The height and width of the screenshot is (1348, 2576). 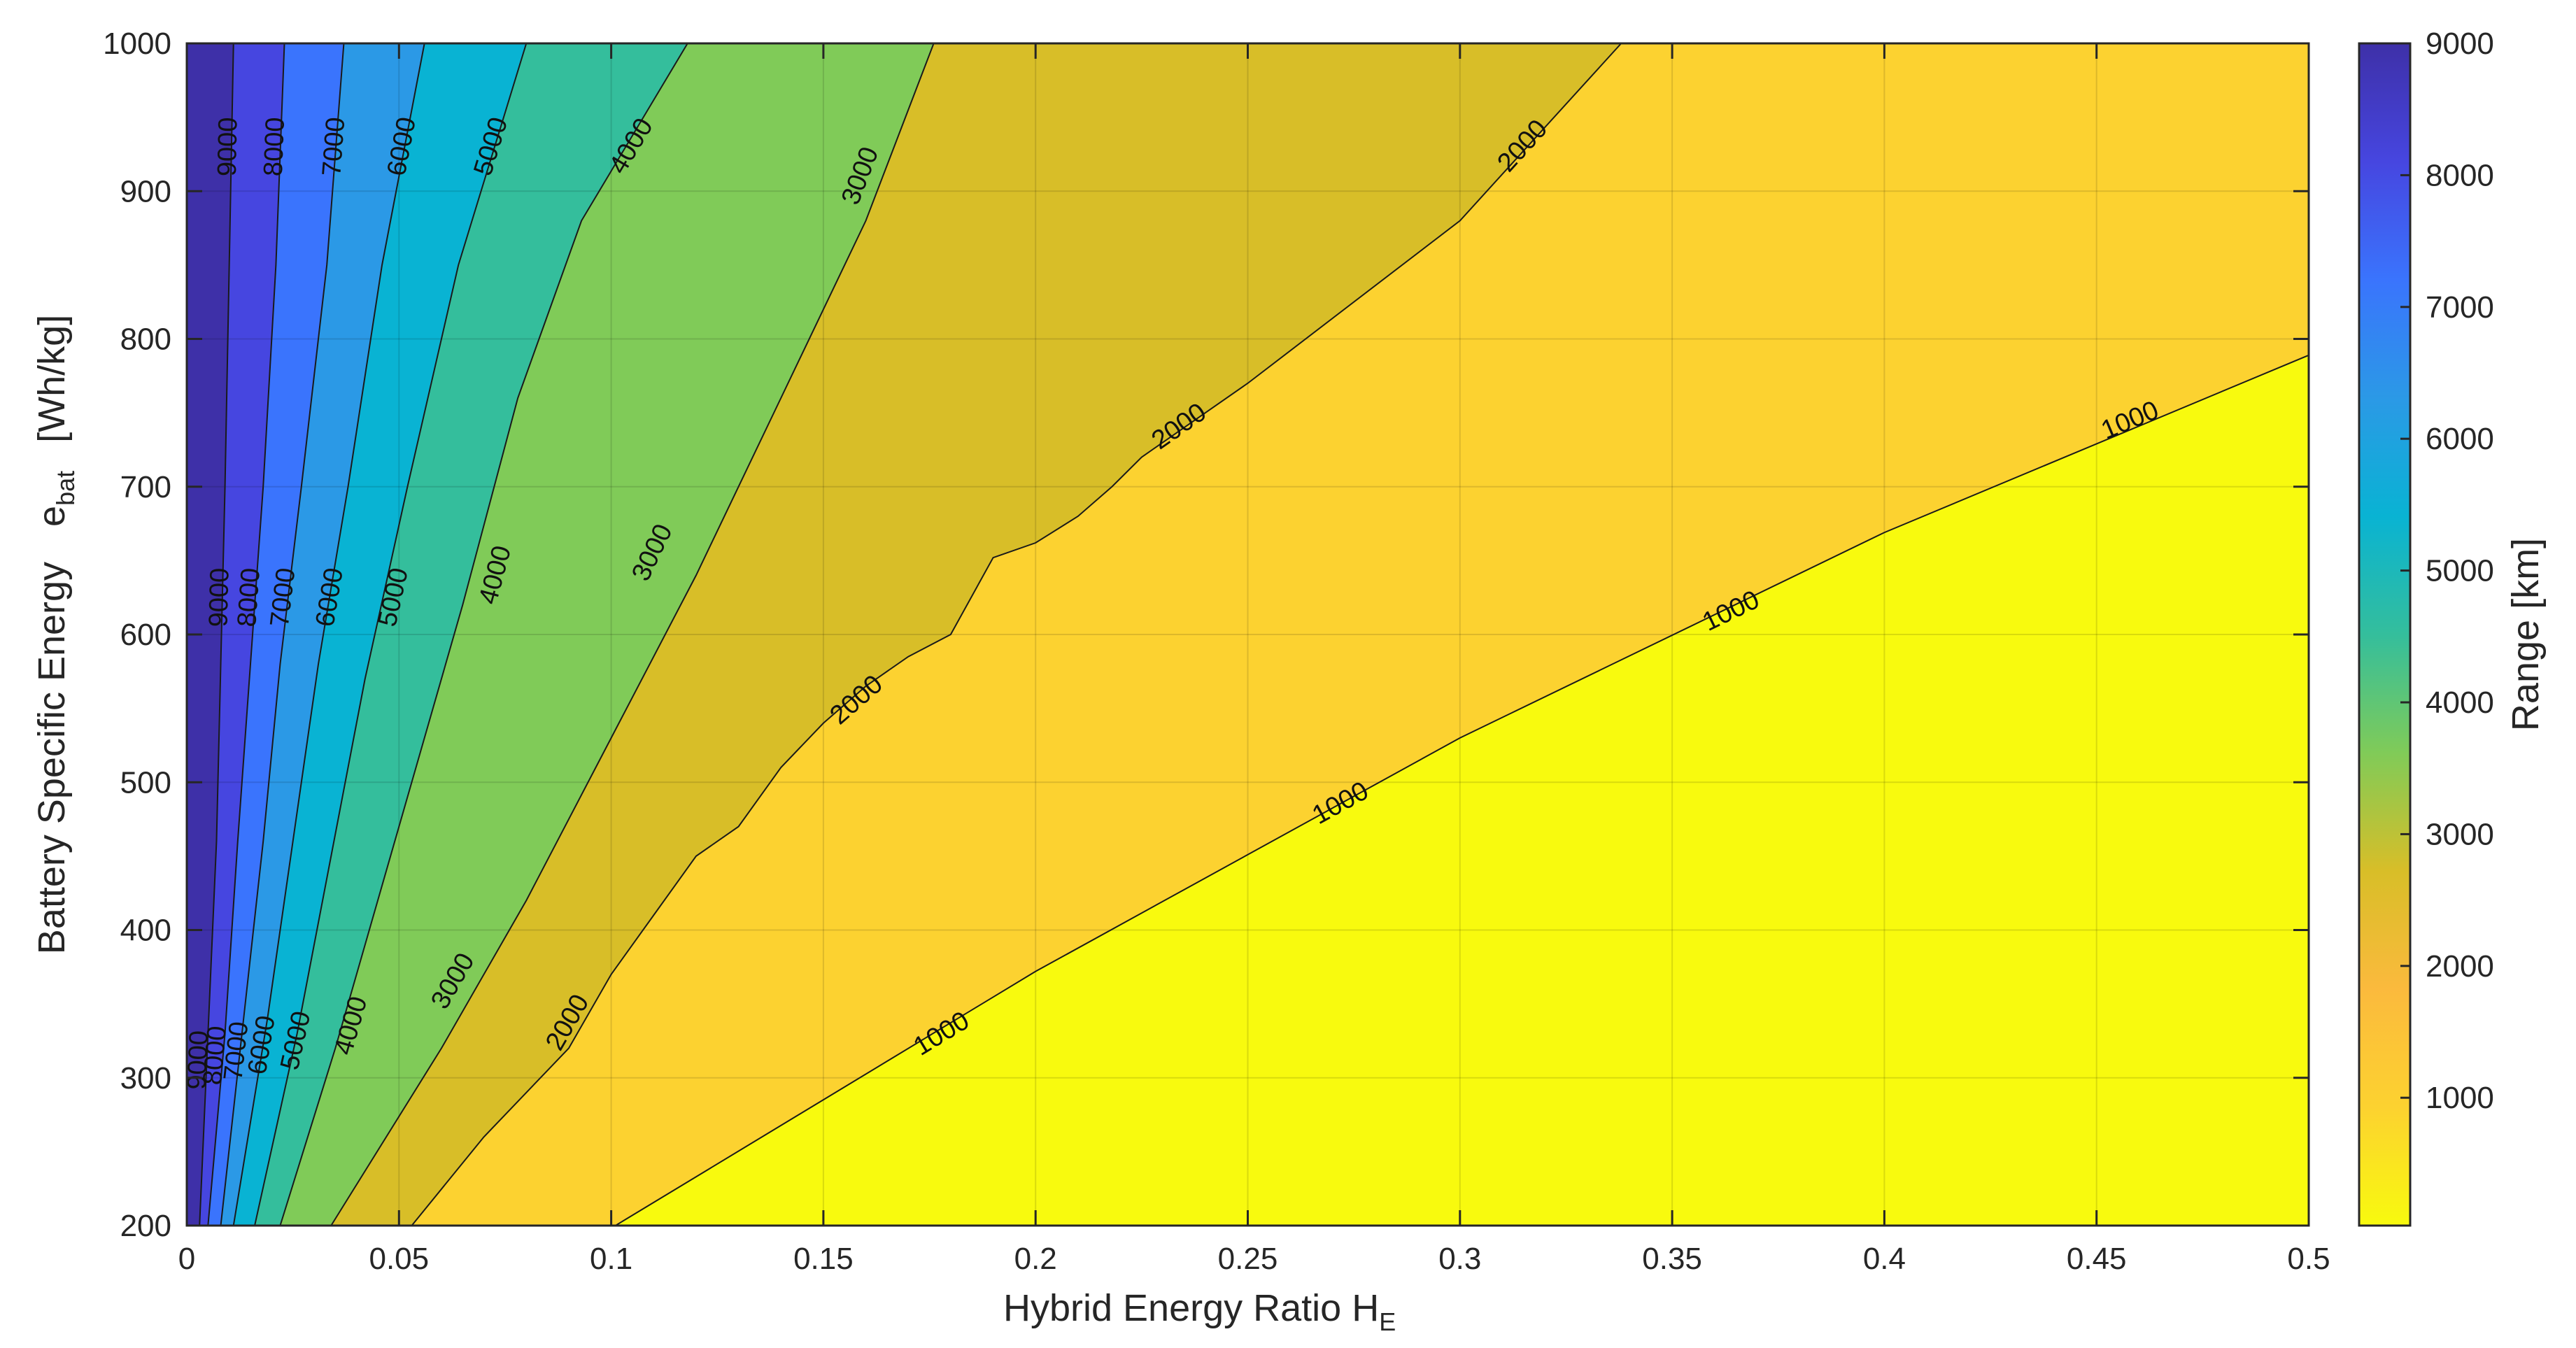 What do you see at coordinates (823, 1259) in the screenshot?
I see `x-tick-label: 0.15` at bounding box center [823, 1259].